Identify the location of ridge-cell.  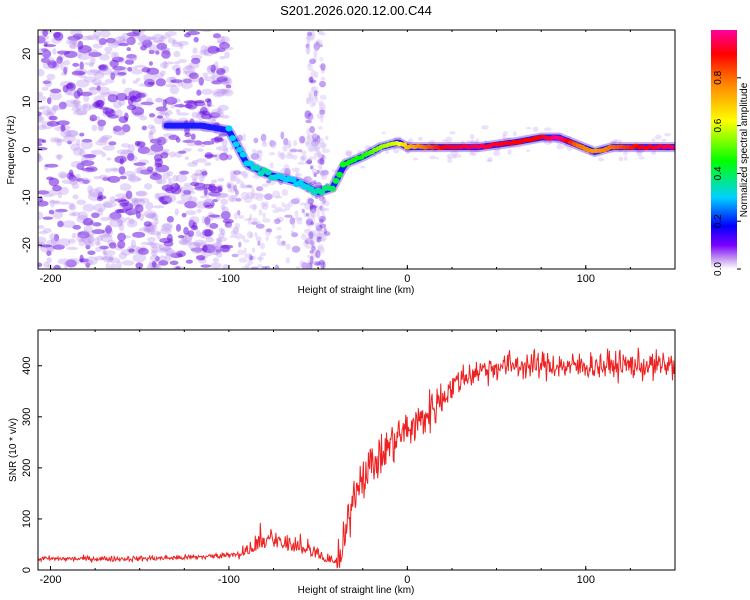
(673, 147).